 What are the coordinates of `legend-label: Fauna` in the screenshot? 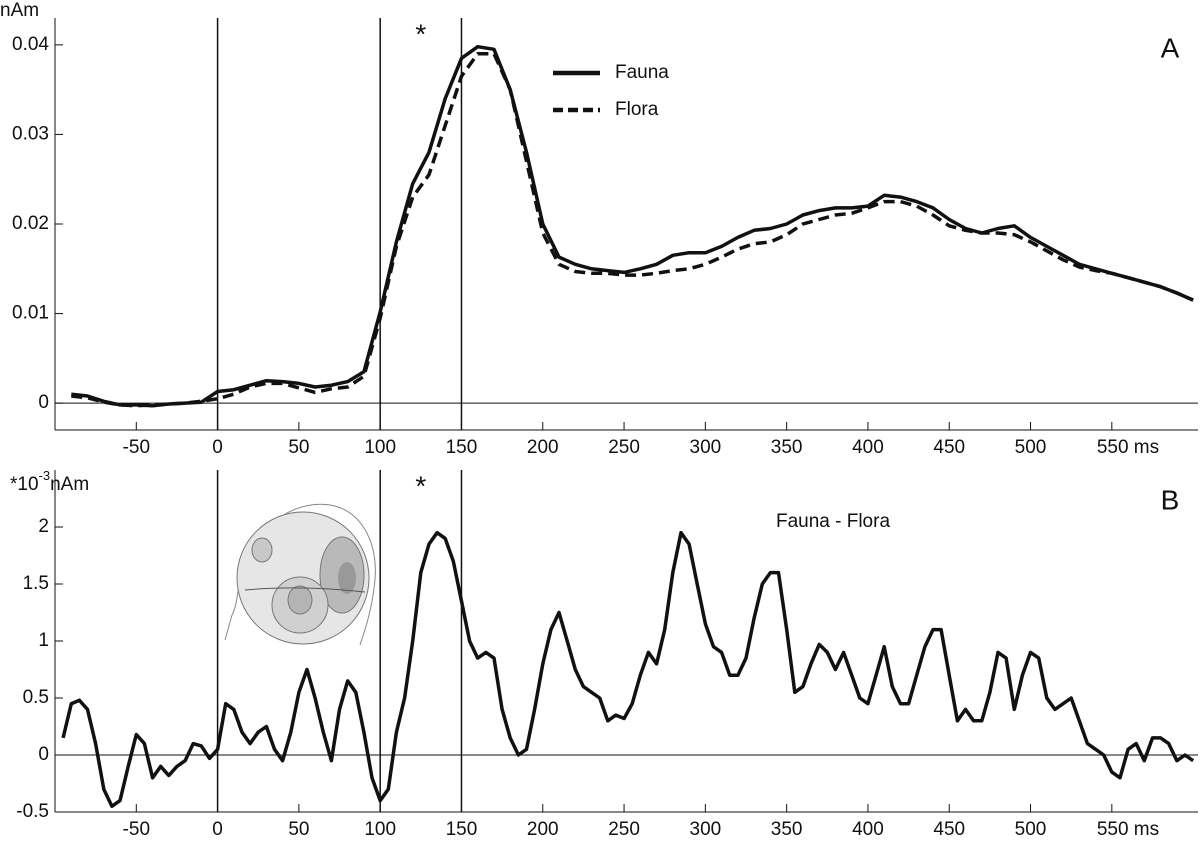 It's located at (642, 72).